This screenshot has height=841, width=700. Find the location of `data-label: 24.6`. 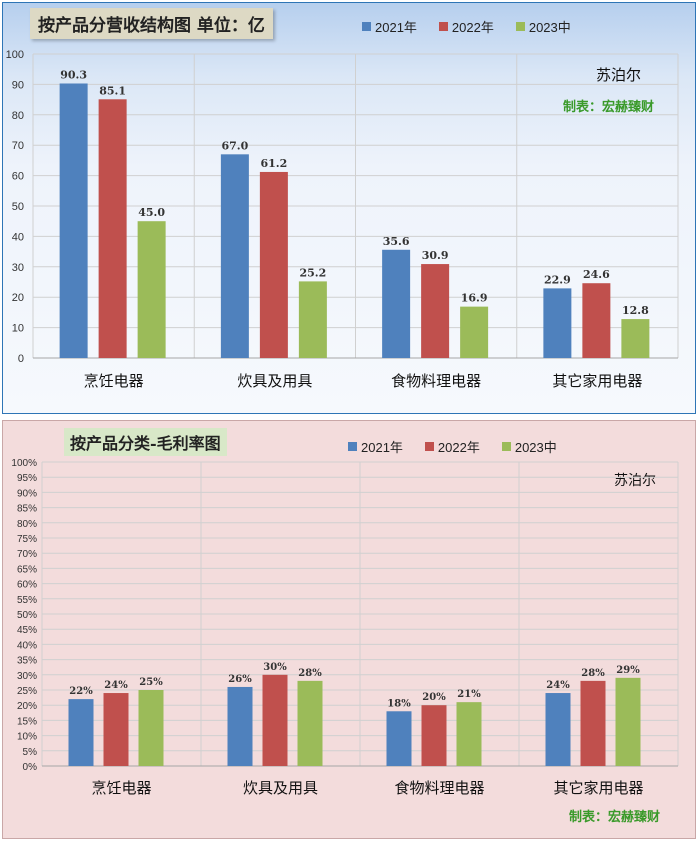

data-label: 24.6 is located at coordinates (596, 274).